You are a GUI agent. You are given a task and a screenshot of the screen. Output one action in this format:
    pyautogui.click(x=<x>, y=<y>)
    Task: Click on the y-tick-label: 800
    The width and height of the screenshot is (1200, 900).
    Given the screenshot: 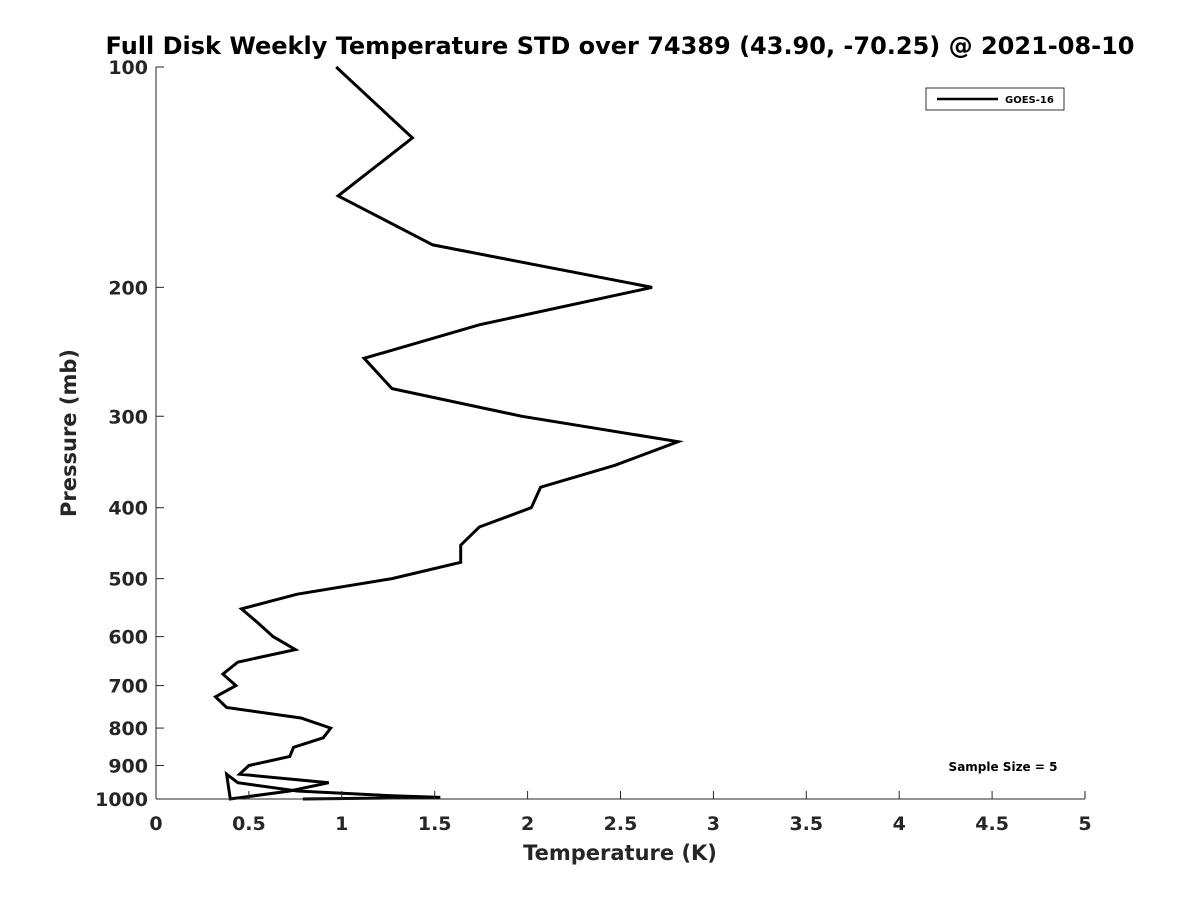 What is the action you would take?
    pyautogui.click(x=128, y=729)
    